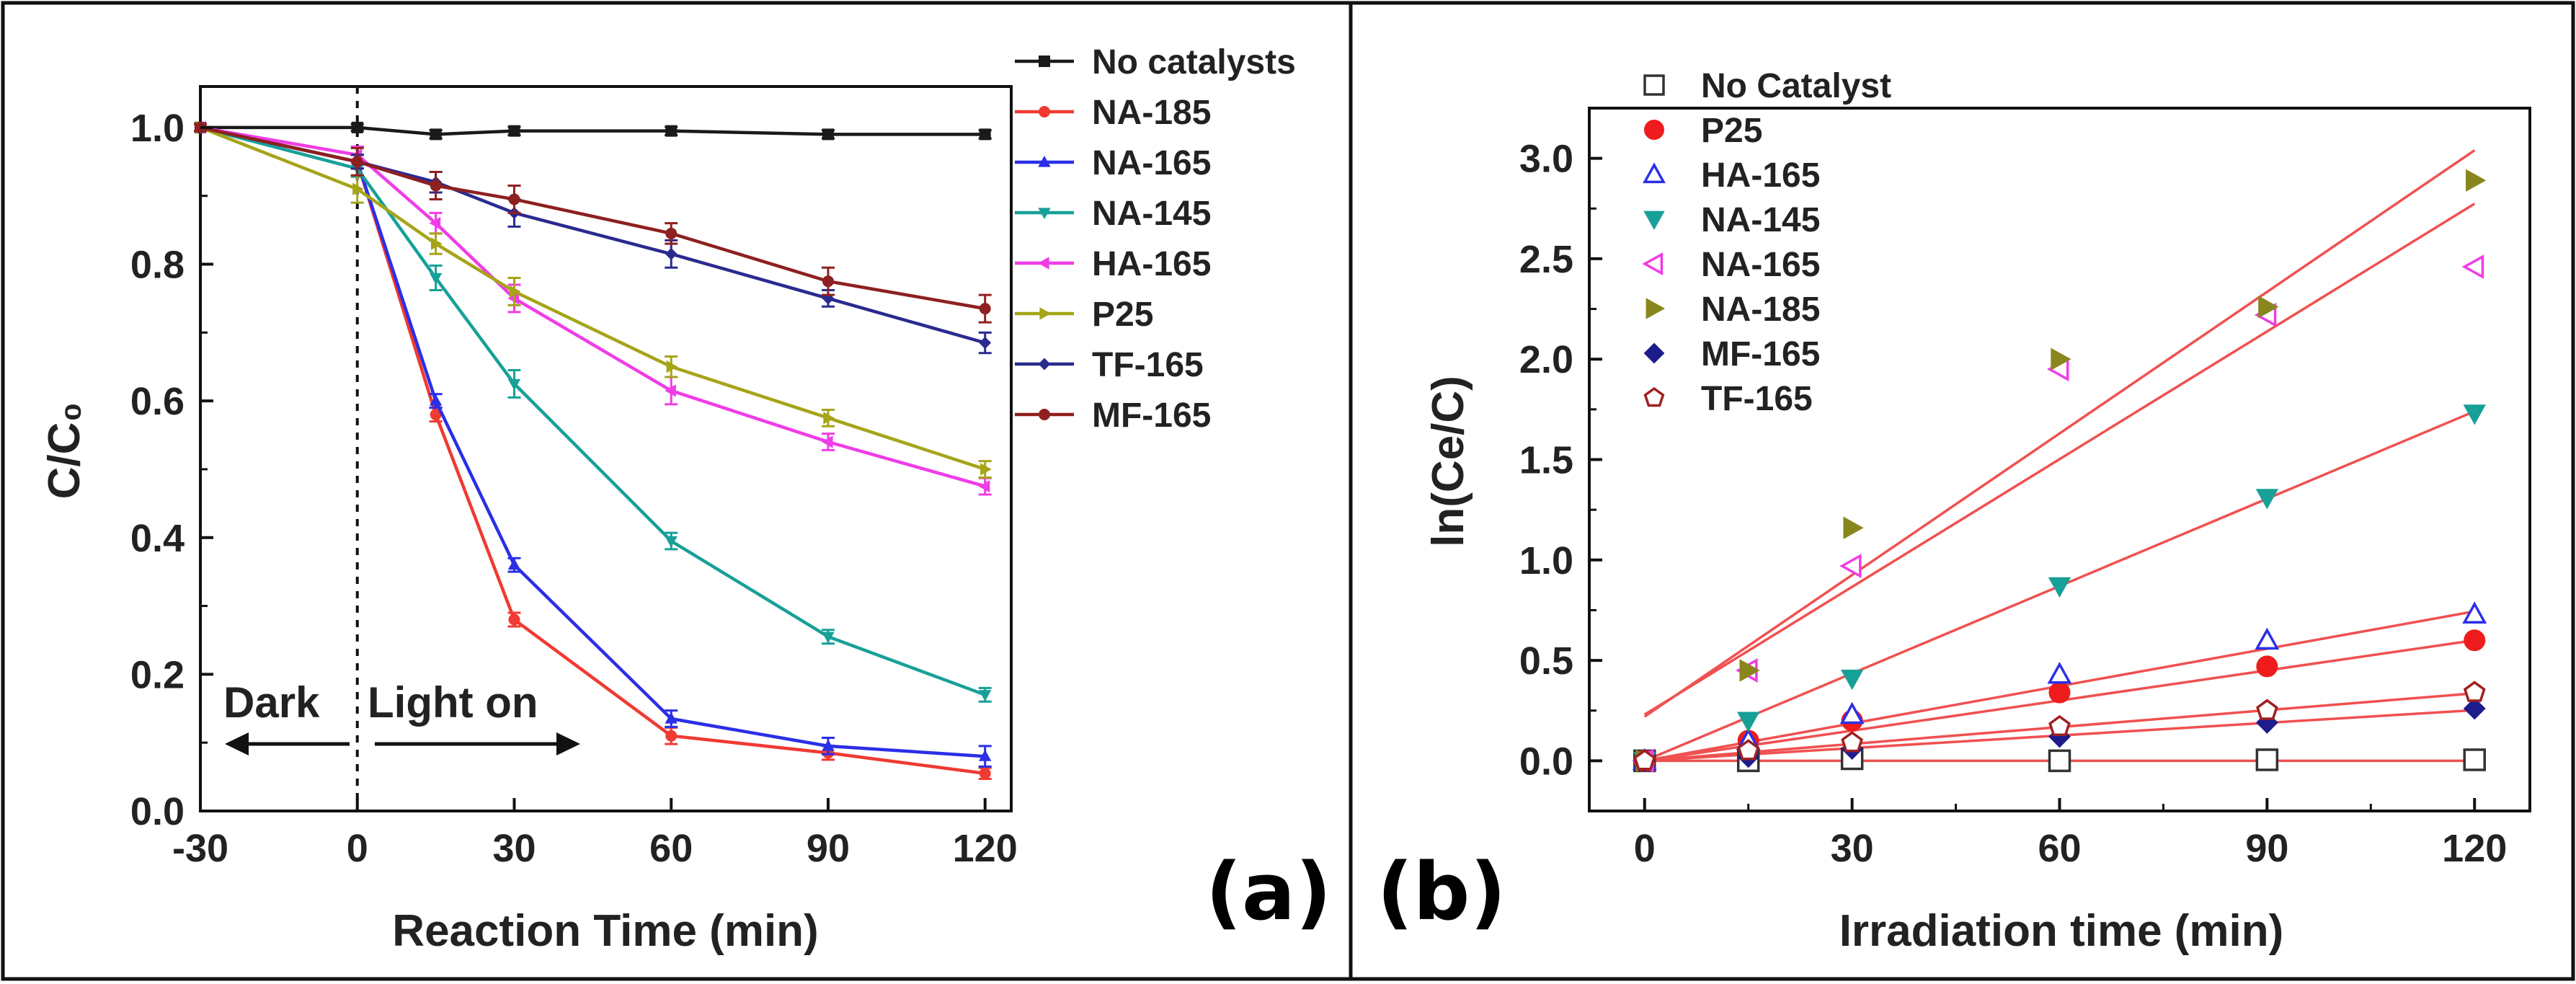 The width and height of the screenshot is (2576, 984). What do you see at coordinates (2474, 848) in the screenshot?
I see `chart-b-xtick-label: 120` at bounding box center [2474, 848].